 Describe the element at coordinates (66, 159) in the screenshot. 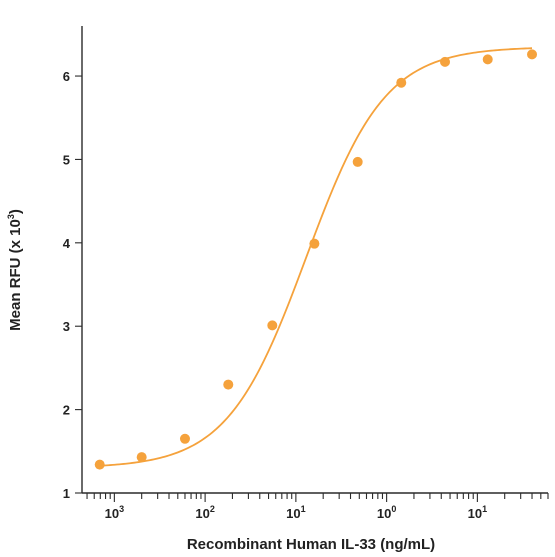

I see `y-tick-label: 5` at that location.